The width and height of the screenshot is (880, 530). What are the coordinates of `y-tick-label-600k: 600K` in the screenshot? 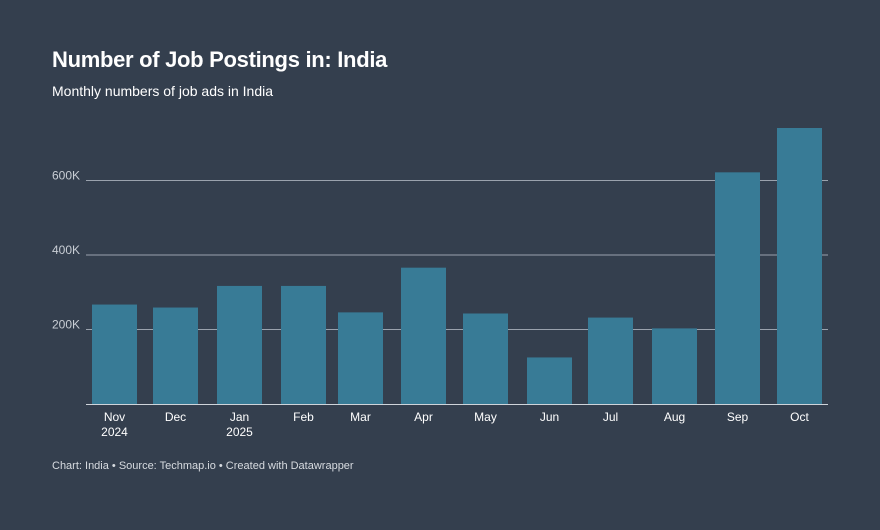 It's located at (66, 176).